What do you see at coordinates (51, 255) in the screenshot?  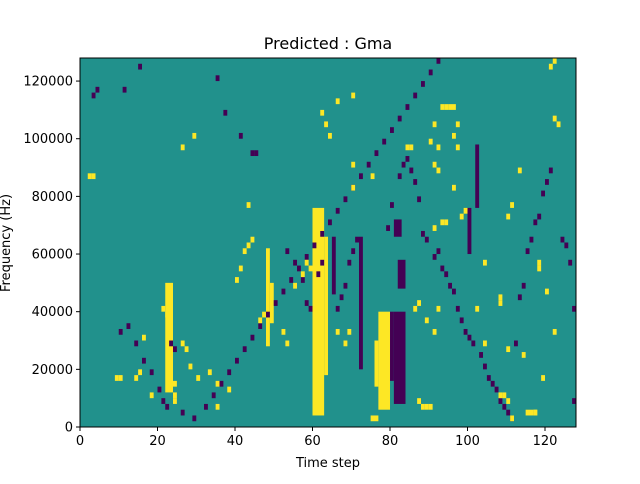 I see `y-axis: 0 20000 40000 60000 80000 100000 120000` at bounding box center [51, 255].